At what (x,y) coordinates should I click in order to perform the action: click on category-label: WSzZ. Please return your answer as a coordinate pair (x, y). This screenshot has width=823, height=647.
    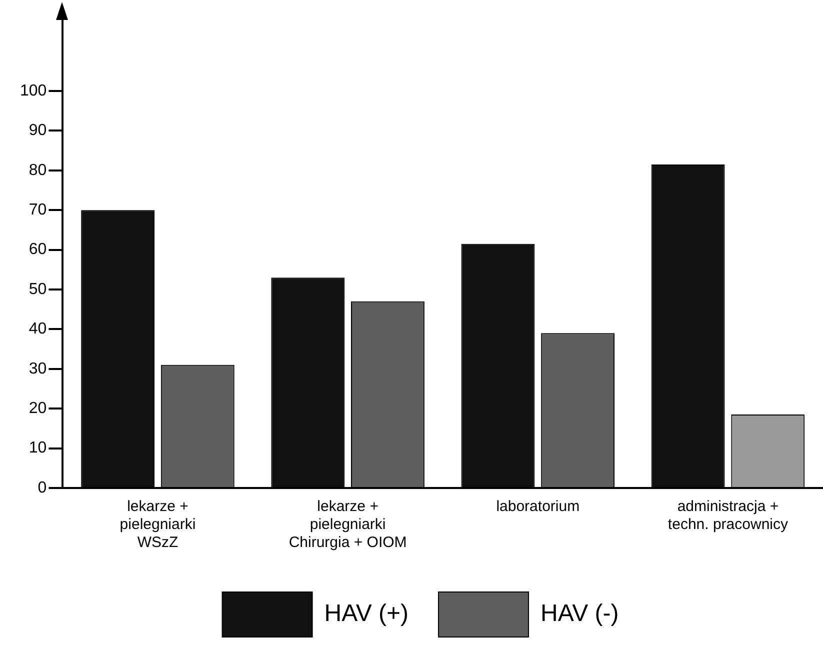
    Looking at the image, I should click on (157, 543).